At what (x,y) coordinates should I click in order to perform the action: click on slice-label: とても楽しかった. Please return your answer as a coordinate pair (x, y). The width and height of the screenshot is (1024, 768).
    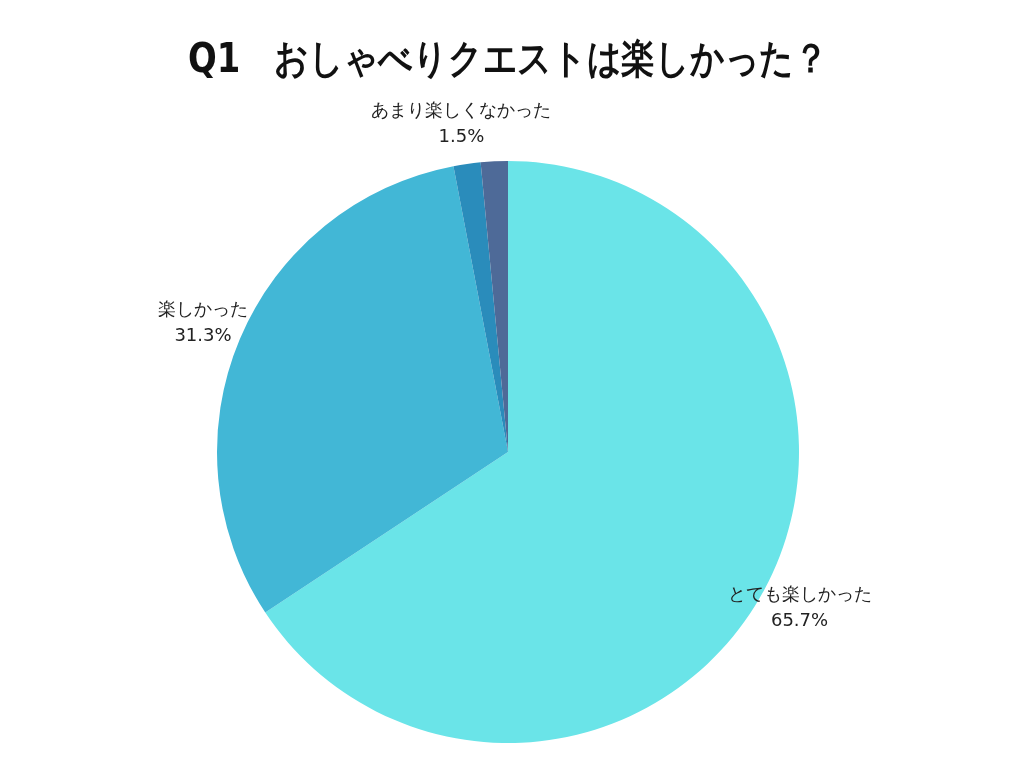
    Looking at the image, I should click on (799, 594).